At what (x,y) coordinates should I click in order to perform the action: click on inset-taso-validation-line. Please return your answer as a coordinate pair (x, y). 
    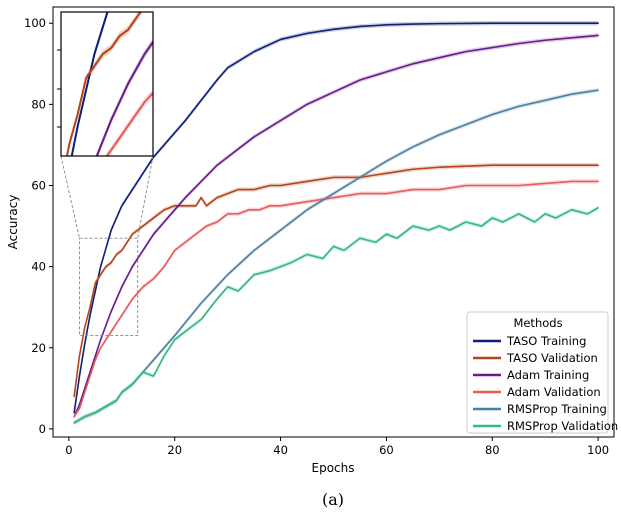
    Looking at the image, I should click on (103, 84).